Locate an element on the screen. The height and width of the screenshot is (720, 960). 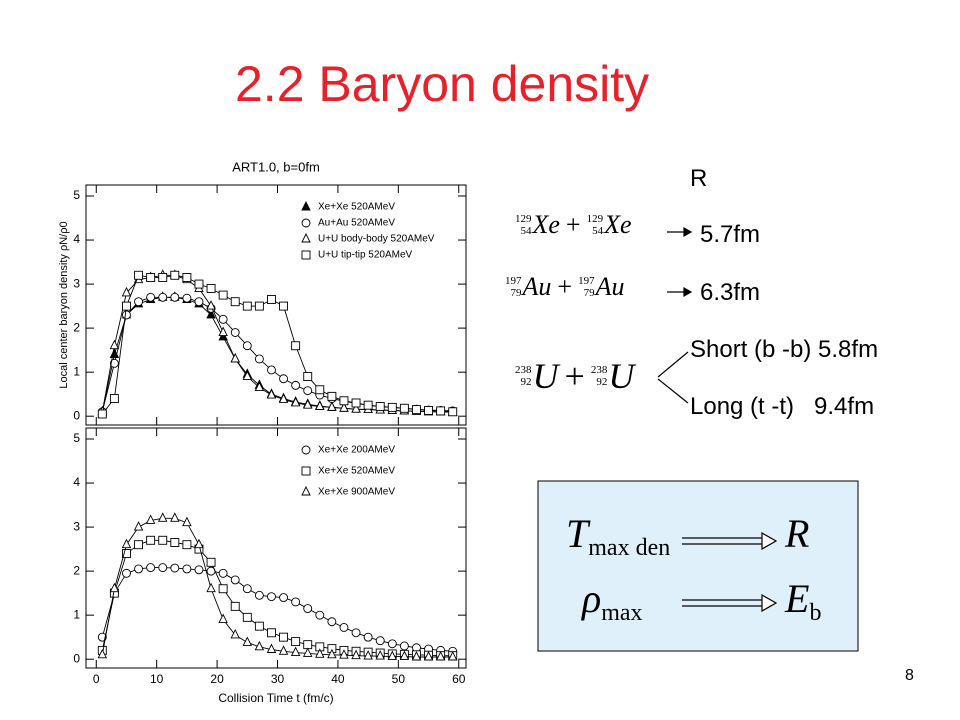
radius-value: 5.7fm is located at coordinates (730, 234).